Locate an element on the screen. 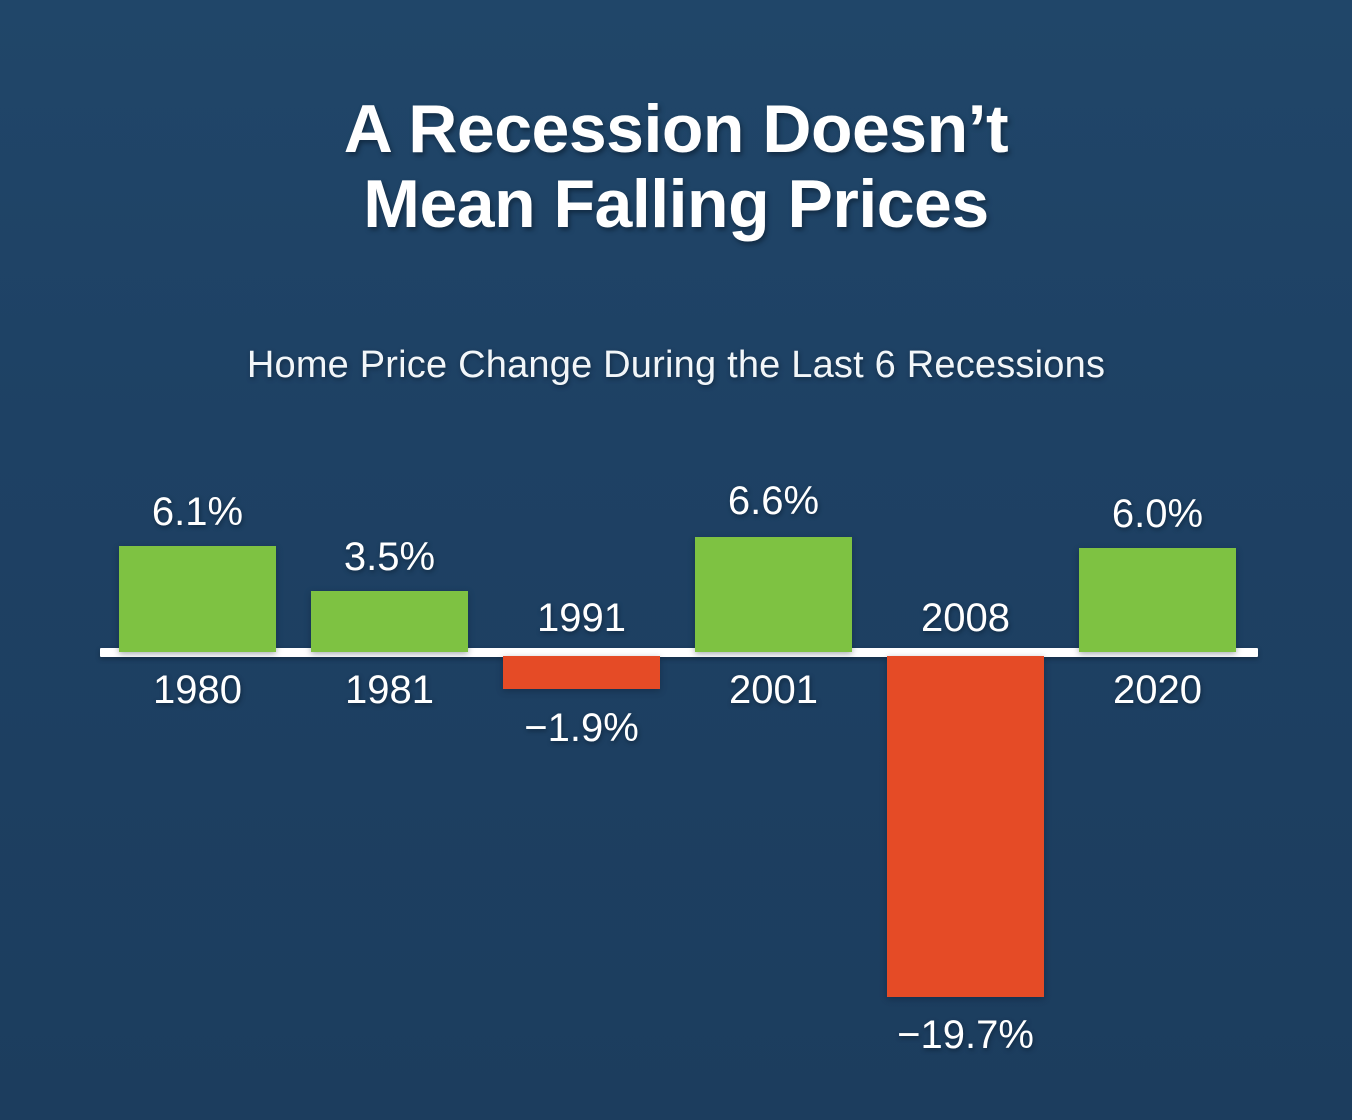 This screenshot has height=1120, width=1352. zero-baseline-axis is located at coordinates (679, 652).